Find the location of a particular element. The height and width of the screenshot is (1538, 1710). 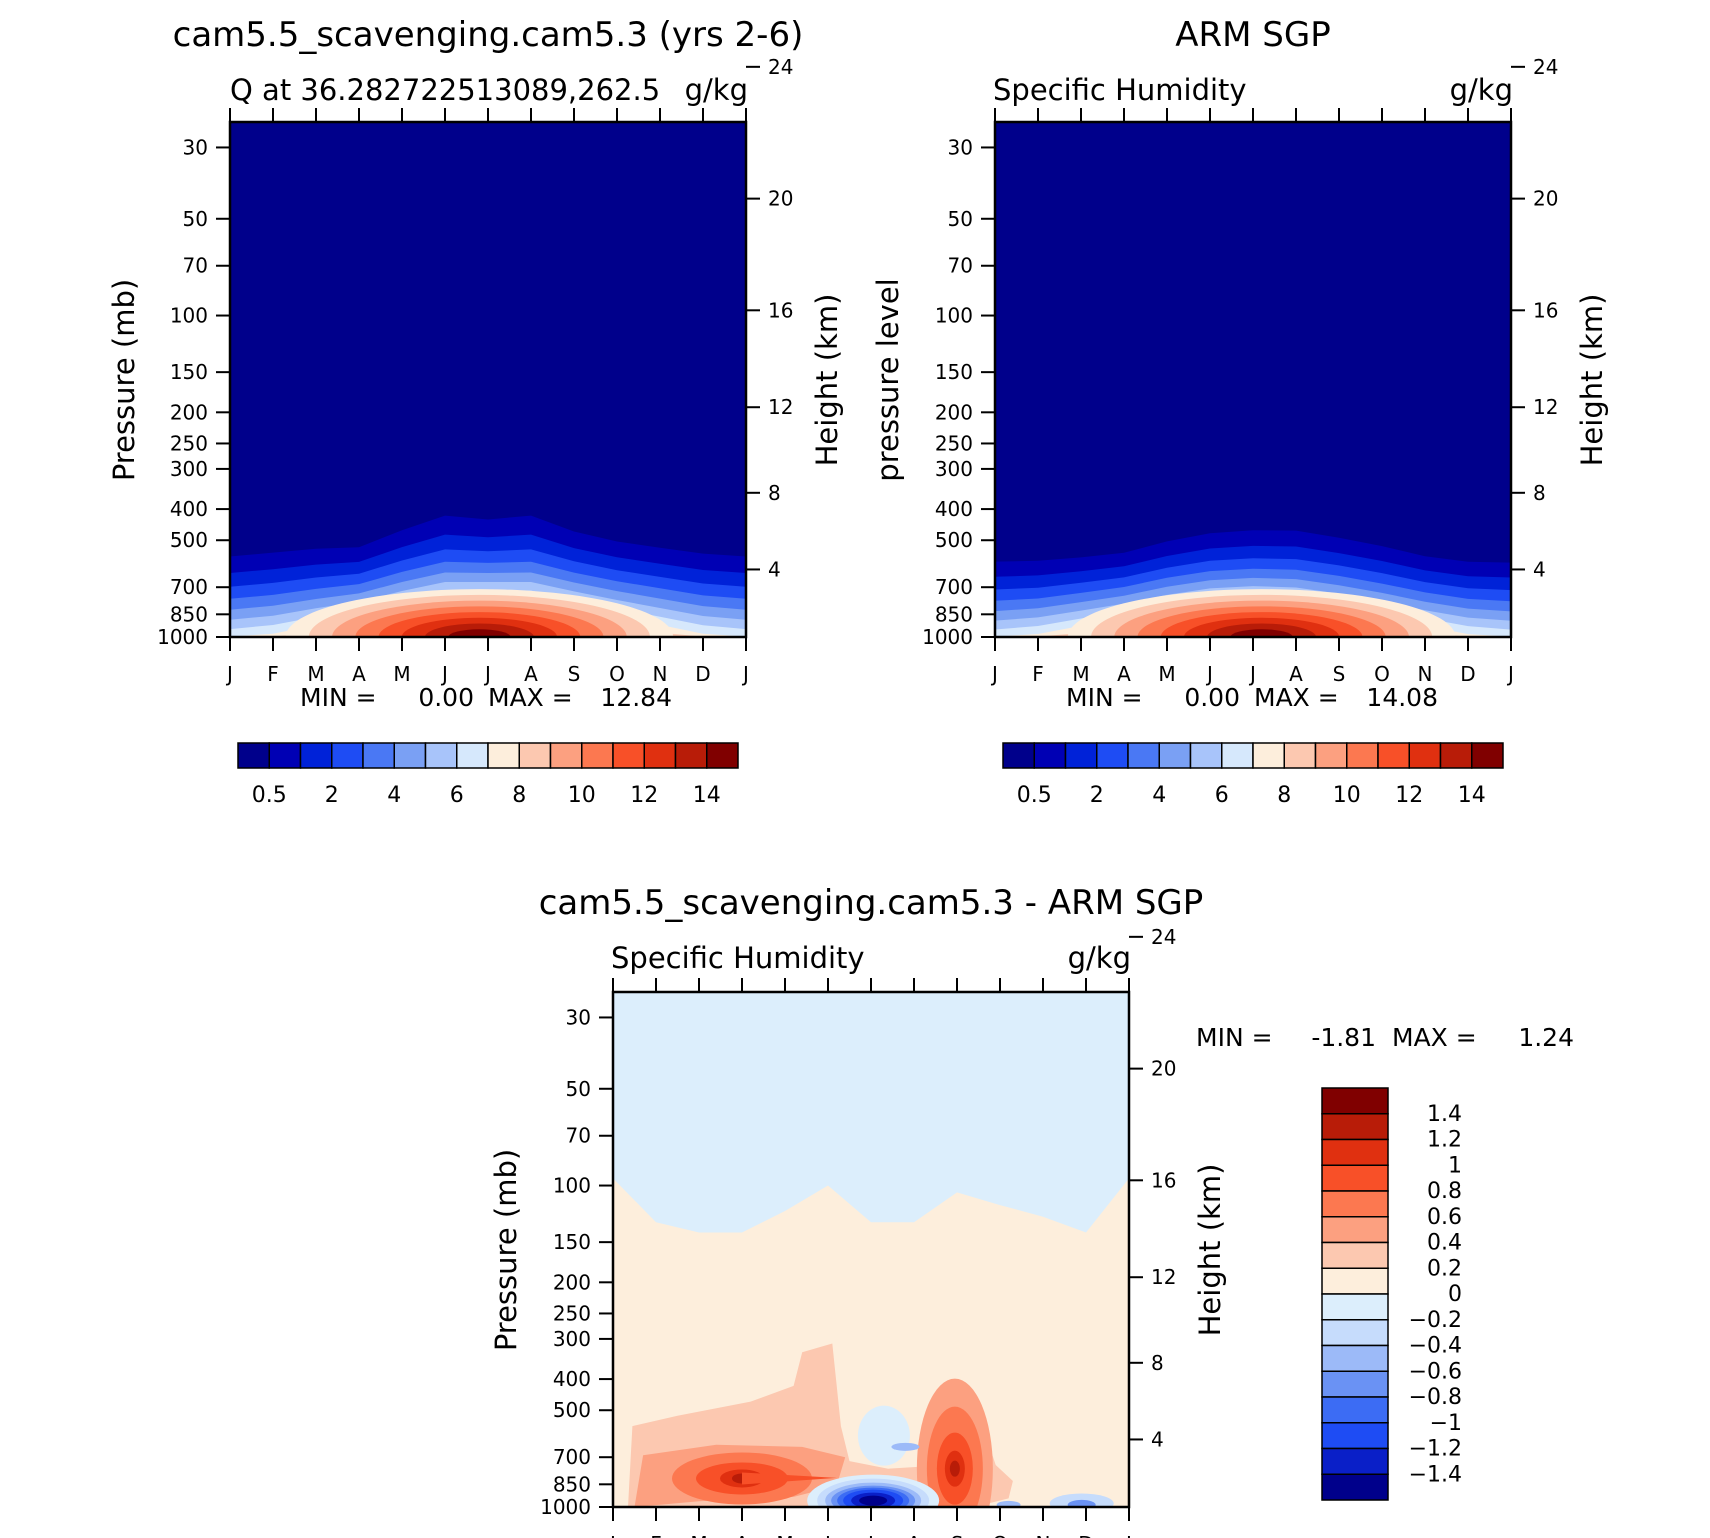

obs-colorbar-label: 0.5 is located at coordinates (1034, 795).